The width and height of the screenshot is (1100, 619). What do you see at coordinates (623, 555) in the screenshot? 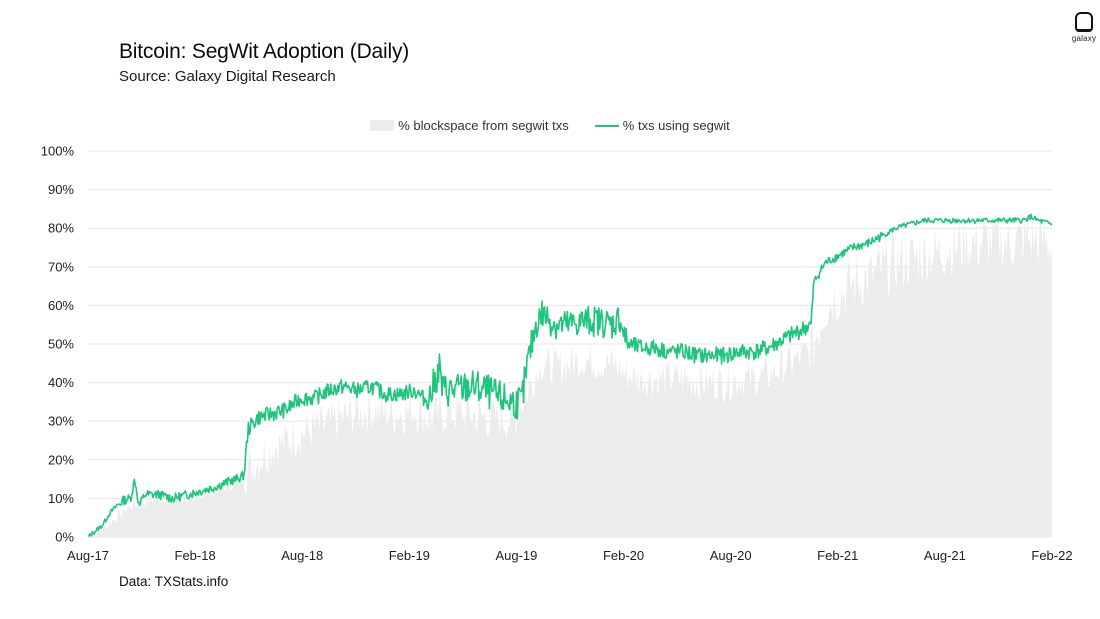
I see `x-tick-label: Feb-20` at bounding box center [623, 555].